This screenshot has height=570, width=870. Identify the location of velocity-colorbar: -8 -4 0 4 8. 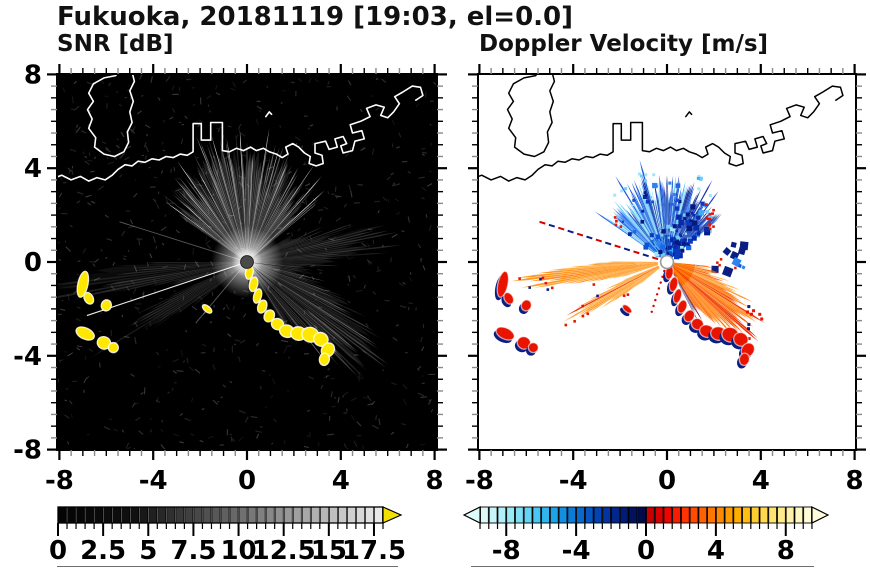
(646, 536).